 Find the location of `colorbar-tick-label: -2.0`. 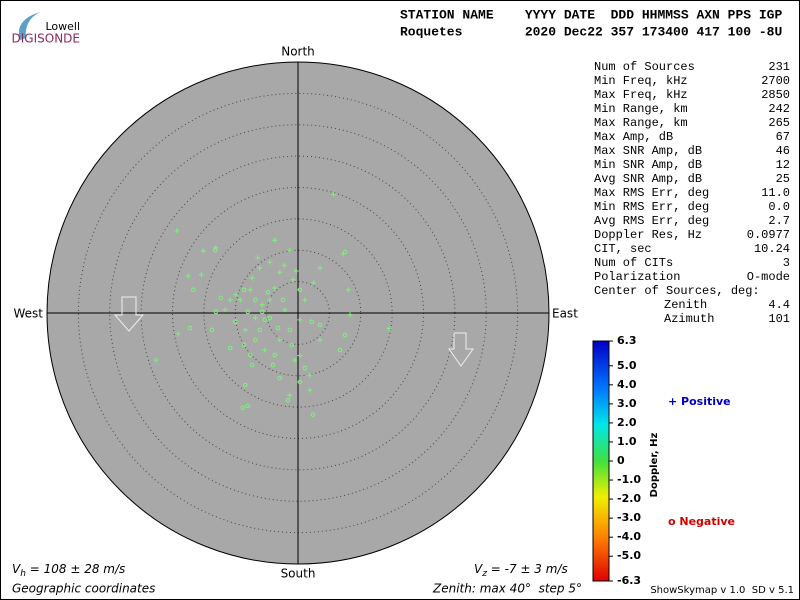

colorbar-tick-label: -2.0 is located at coordinates (629, 498).